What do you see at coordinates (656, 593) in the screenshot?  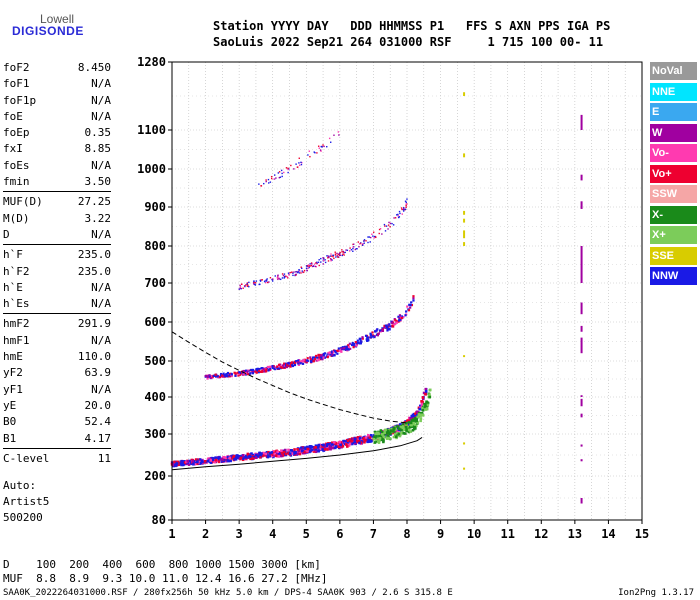 I see `footer-version: Ion2Png 1.3.17` at bounding box center [656, 593].